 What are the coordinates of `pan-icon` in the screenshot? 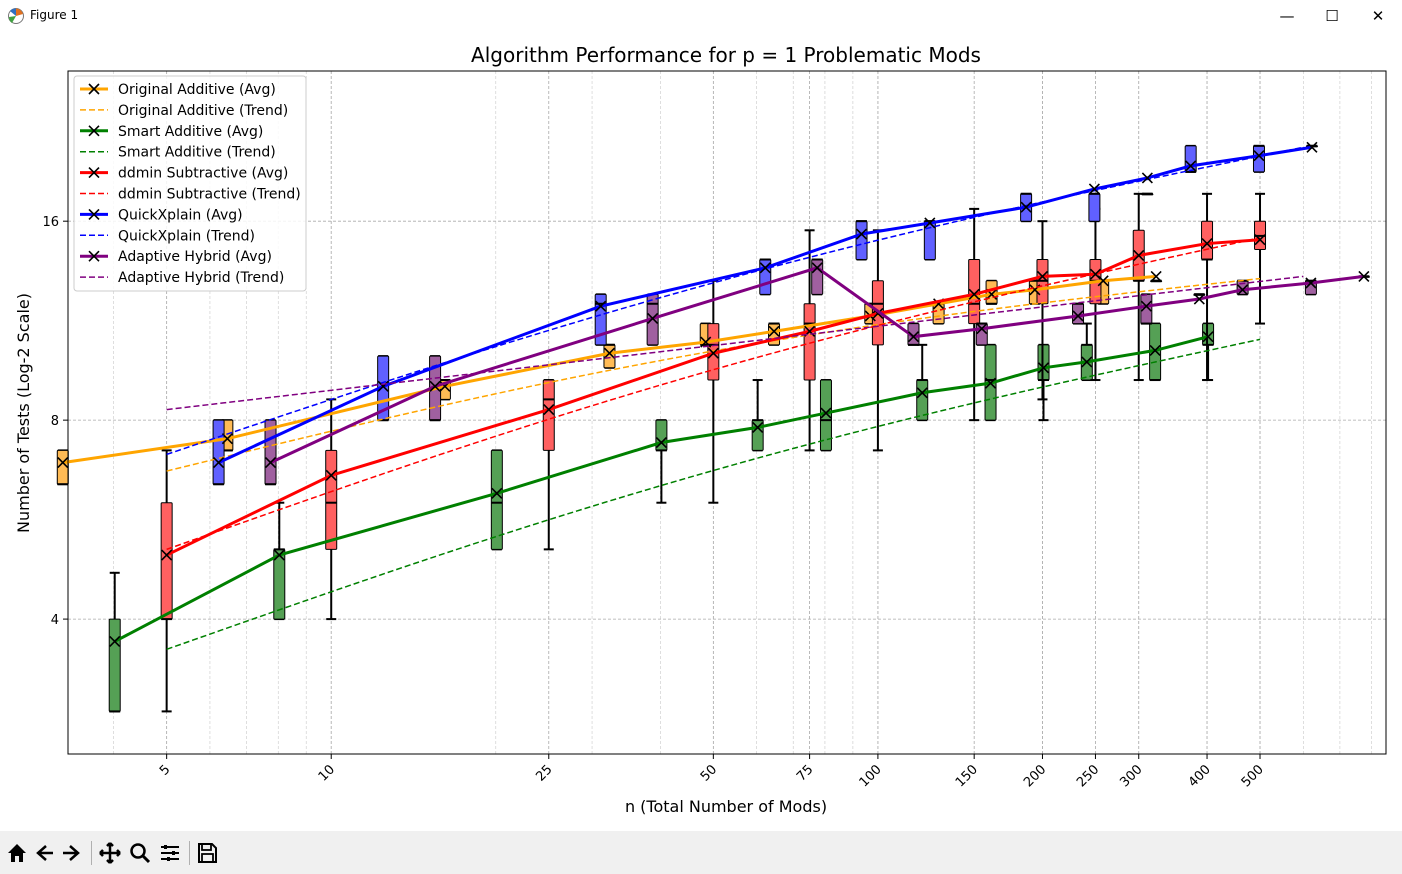 It's located at (110, 853).